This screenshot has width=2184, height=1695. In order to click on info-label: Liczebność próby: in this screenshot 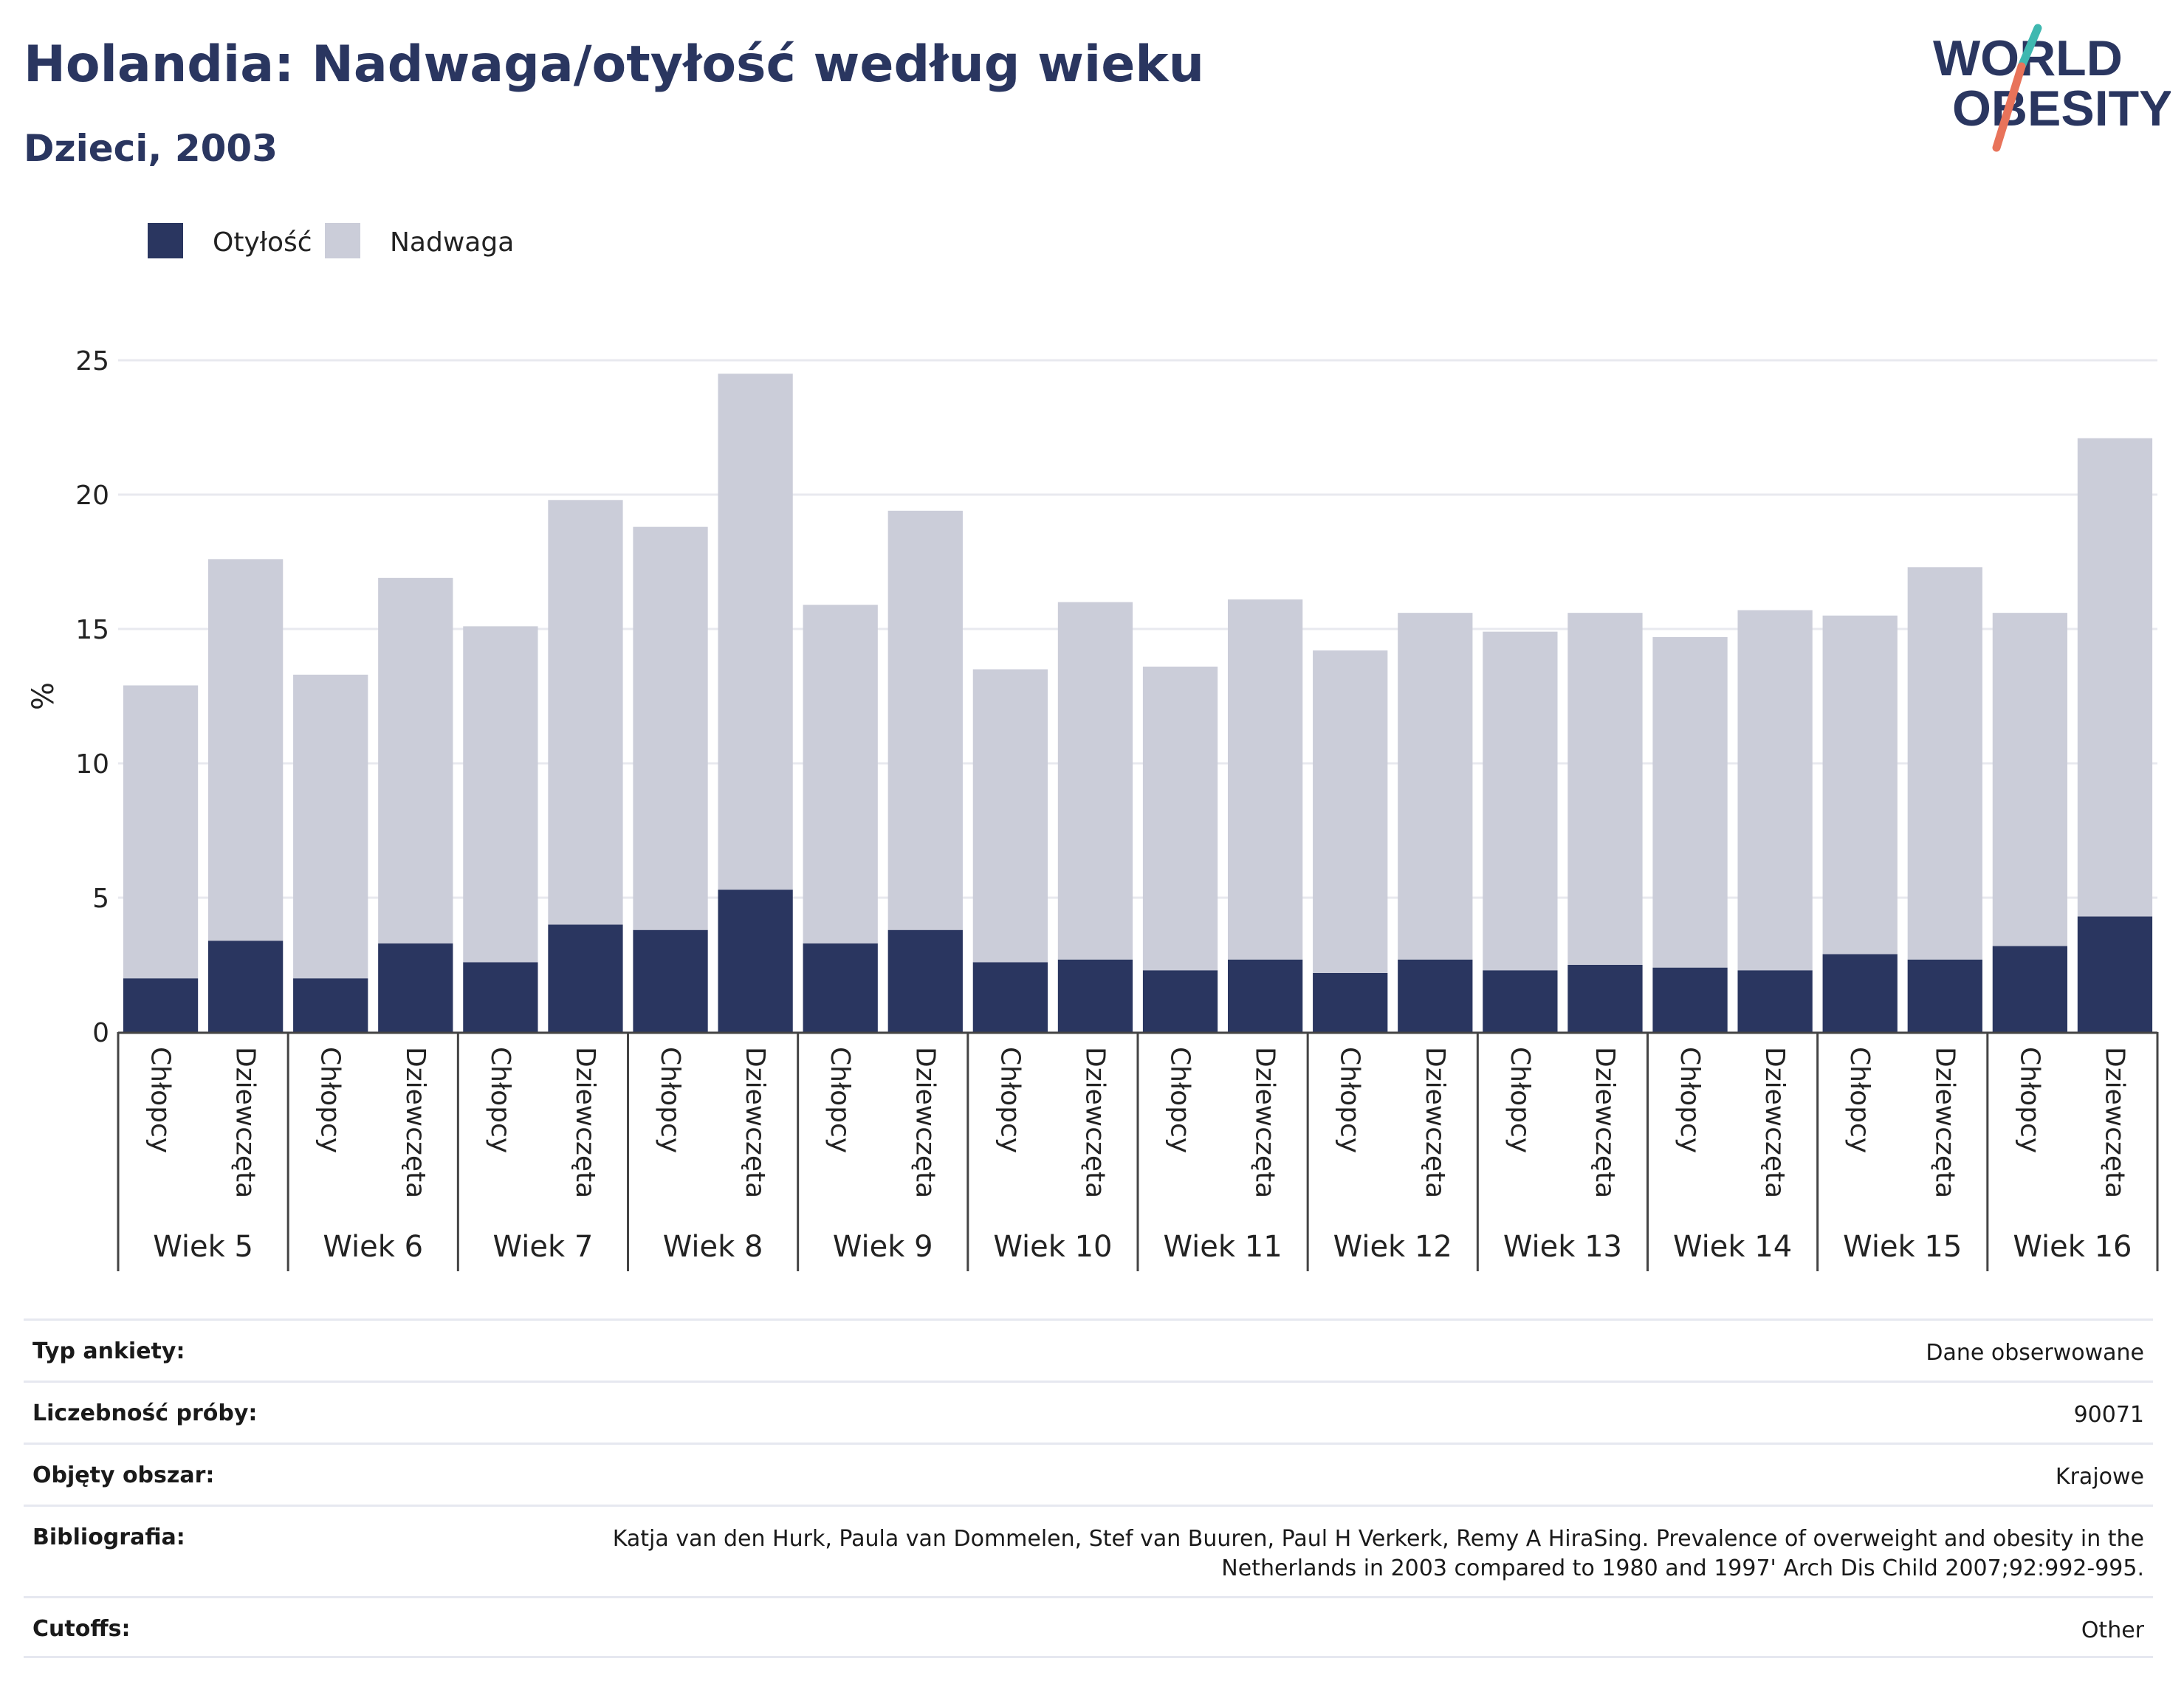, I will do `click(145, 1413)`.